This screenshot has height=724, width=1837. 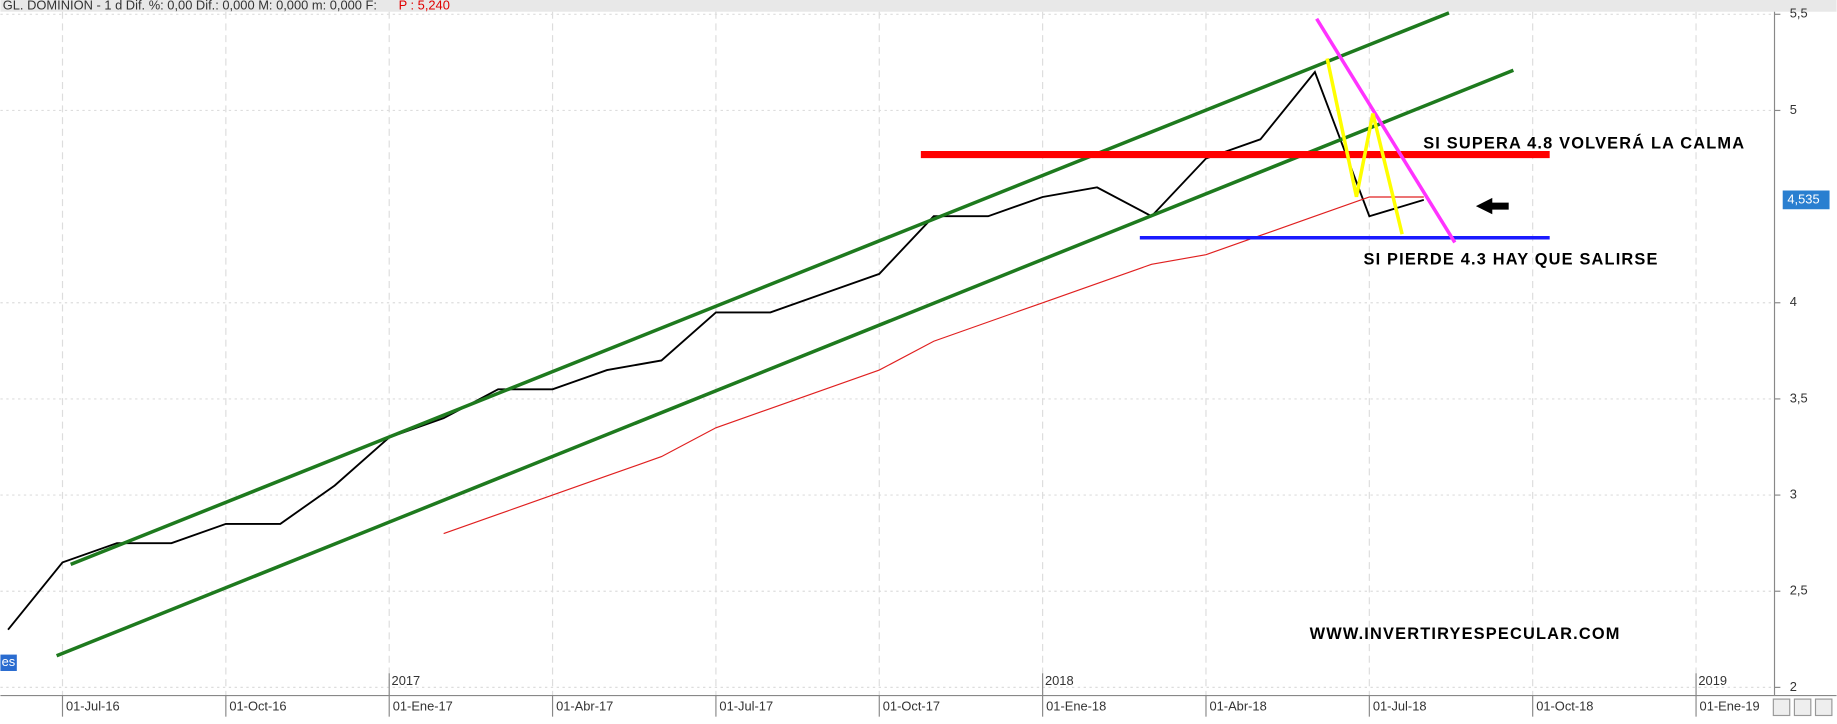 I want to click on arrow, so click(x=1492, y=206).